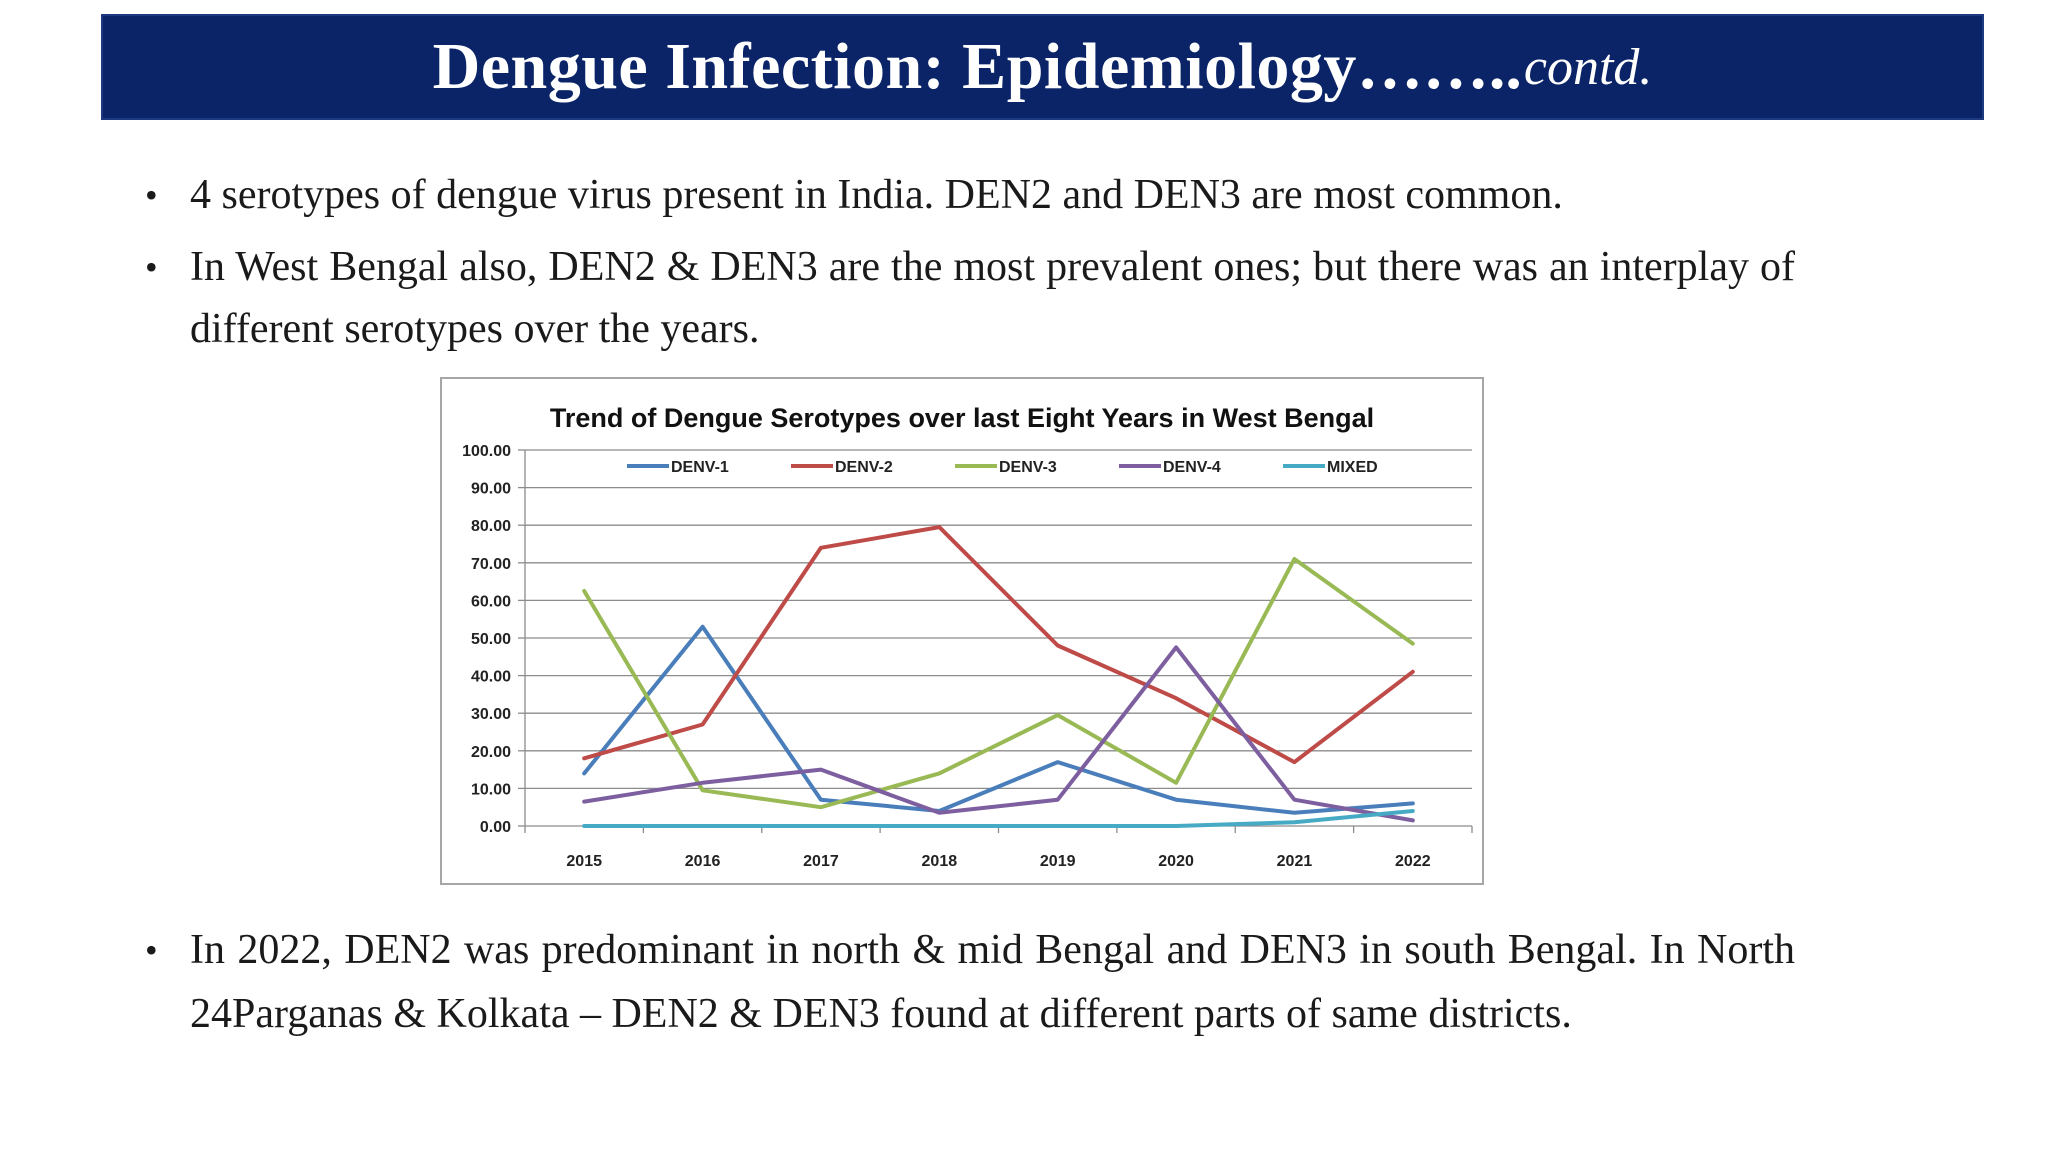  Describe the element at coordinates (1295, 861) in the screenshot. I see `x-tick-label: 2021` at that location.